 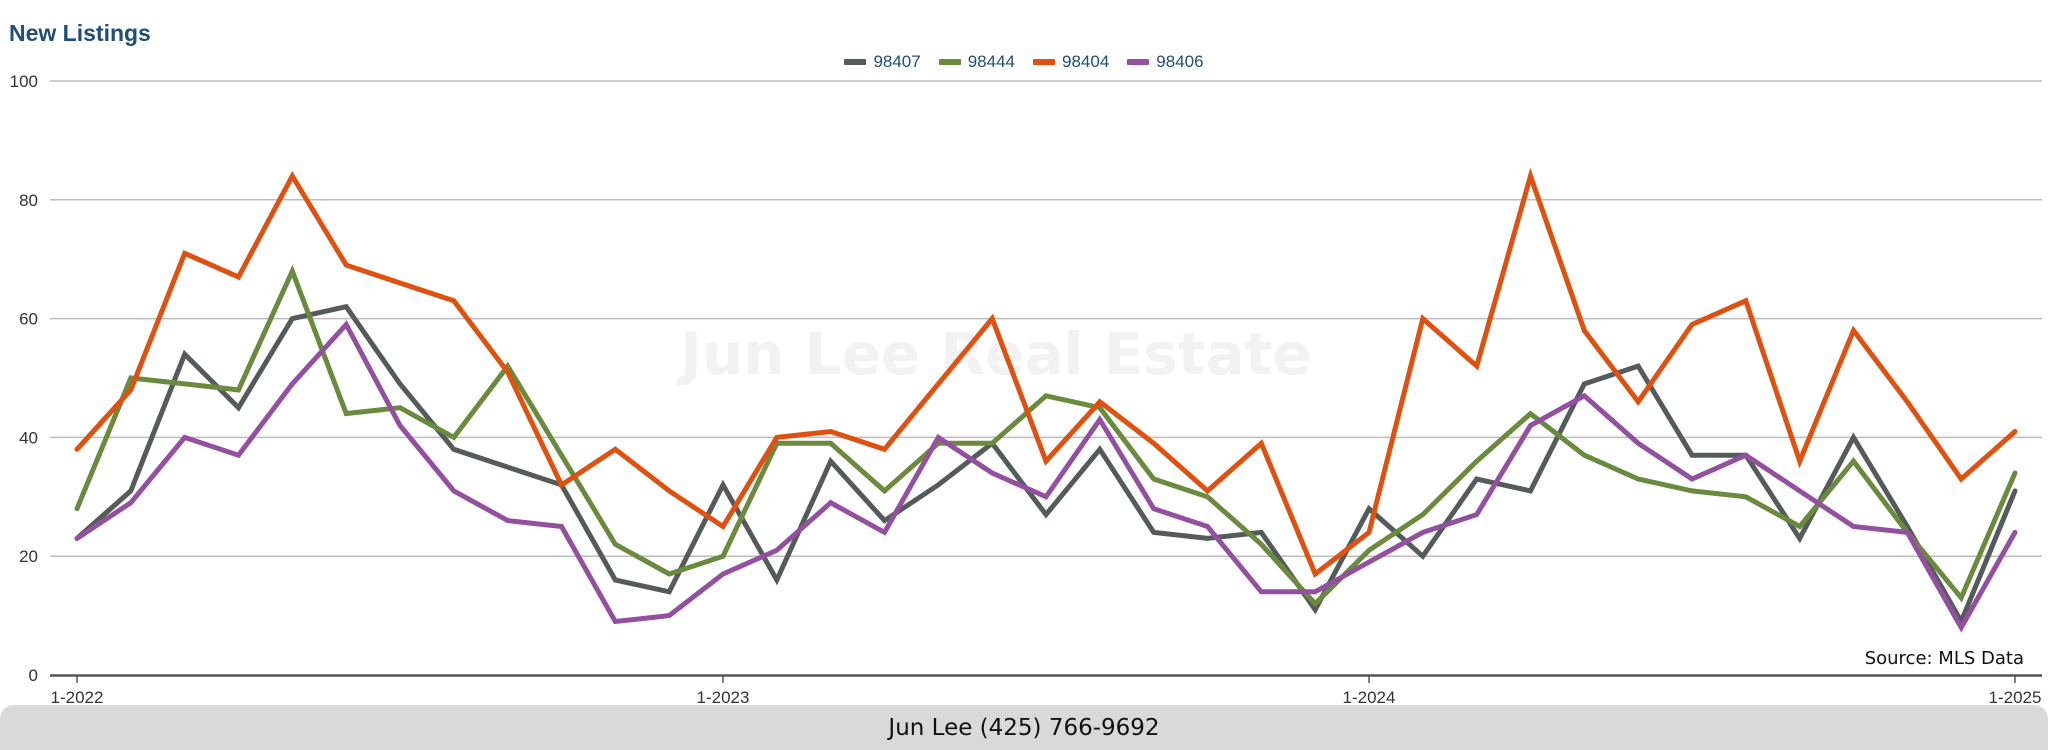 What do you see at coordinates (1046, 689) in the screenshot?
I see `x-axis: 1-2022 1-2023 1-2024 1-2025` at bounding box center [1046, 689].